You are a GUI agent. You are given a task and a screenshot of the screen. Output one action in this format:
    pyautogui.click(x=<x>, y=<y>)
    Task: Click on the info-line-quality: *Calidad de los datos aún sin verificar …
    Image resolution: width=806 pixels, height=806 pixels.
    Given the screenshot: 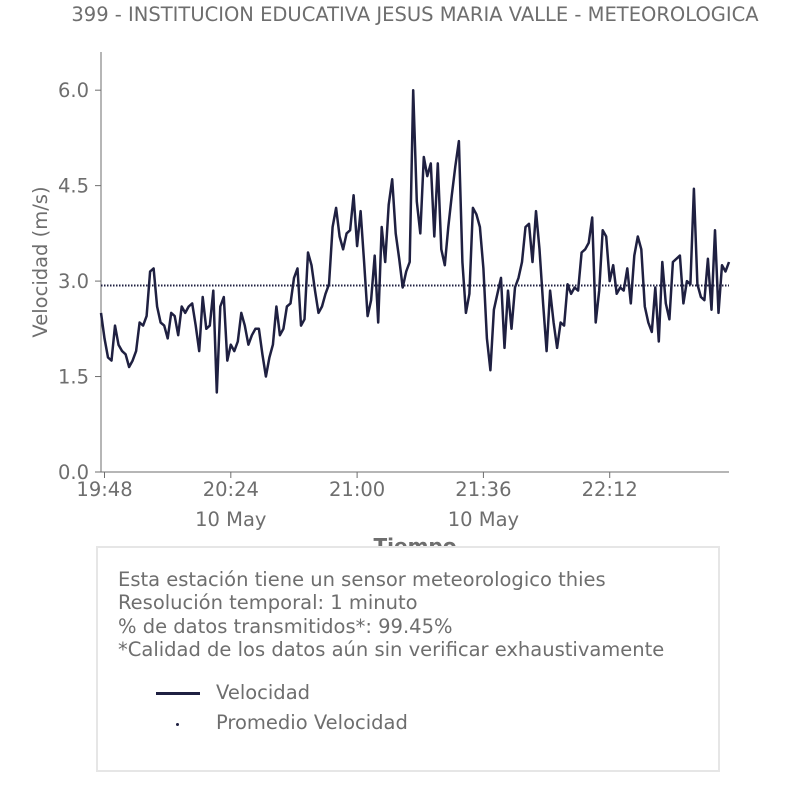 What is the action you would take?
    pyautogui.click(x=391, y=649)
    